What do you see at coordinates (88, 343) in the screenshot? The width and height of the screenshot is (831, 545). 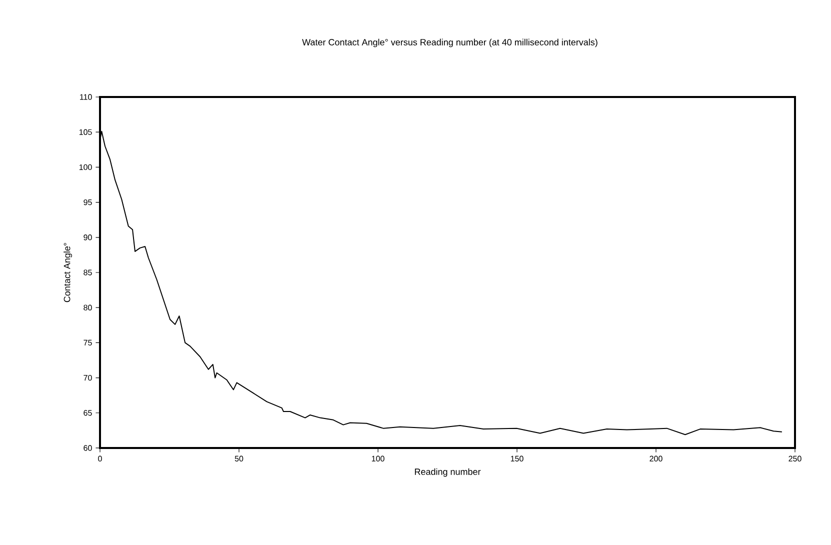 I see `y-tick-label: 75` at bounding box center [88, 343].